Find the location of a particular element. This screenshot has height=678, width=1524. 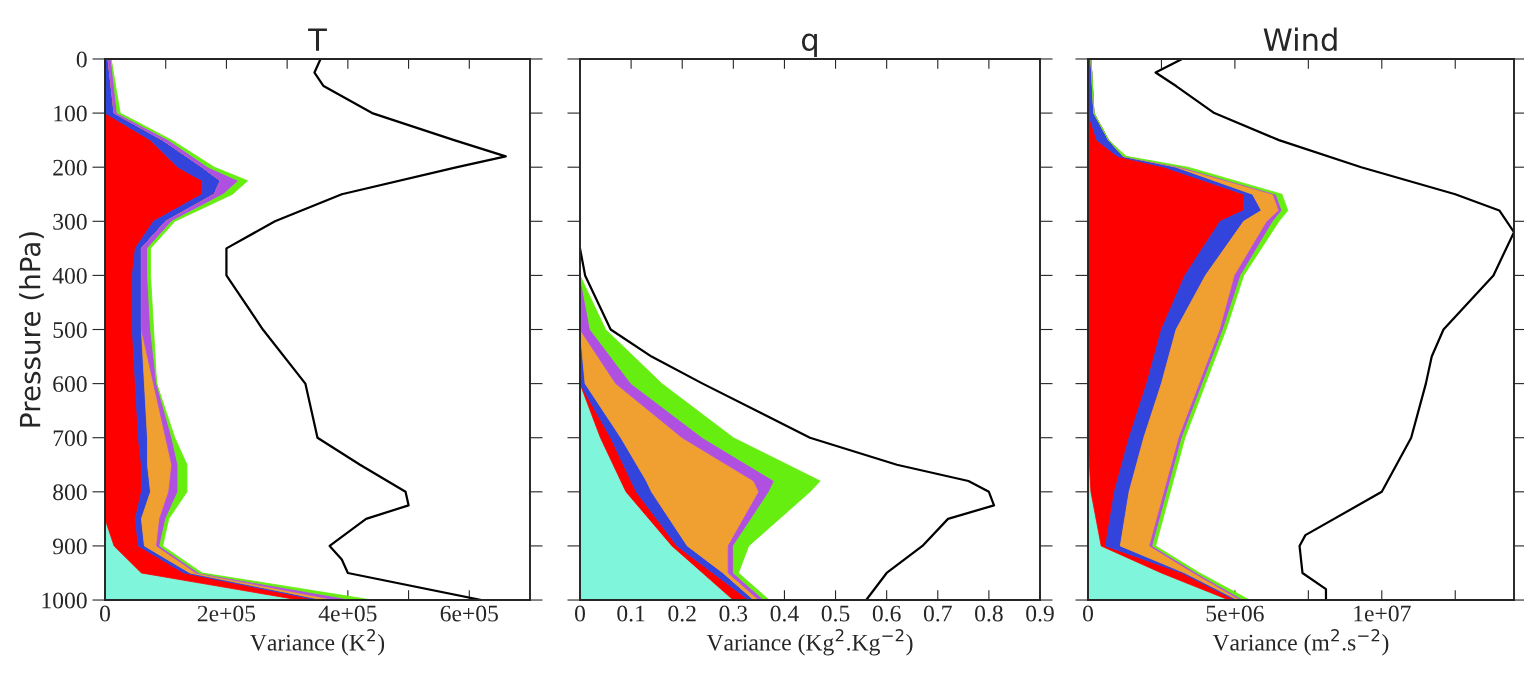

x-tick-label: 0.9 is located at coordinates (1040, 613).